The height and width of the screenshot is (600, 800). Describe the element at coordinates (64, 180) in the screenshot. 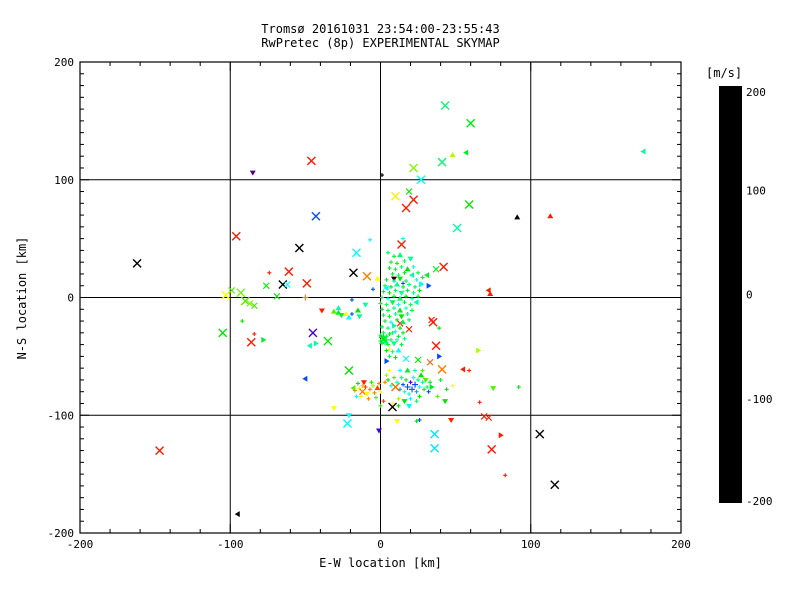

I see `y-tick-label: 100` at that location.